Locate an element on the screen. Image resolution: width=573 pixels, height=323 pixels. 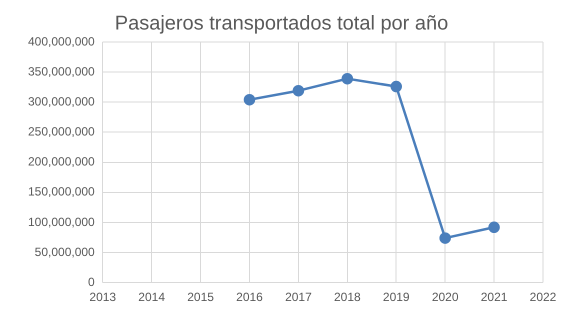
y-tick-label: 250,000,000 is located at coordinates (62, 131).